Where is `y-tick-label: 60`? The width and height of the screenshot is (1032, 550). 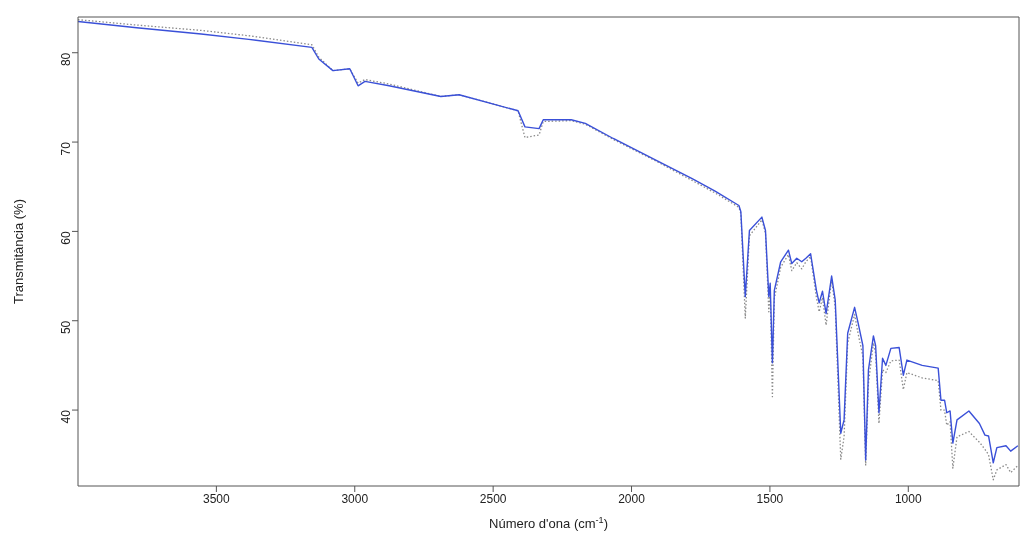
y-tick-label: 60 is located at coordinates (66, 238).